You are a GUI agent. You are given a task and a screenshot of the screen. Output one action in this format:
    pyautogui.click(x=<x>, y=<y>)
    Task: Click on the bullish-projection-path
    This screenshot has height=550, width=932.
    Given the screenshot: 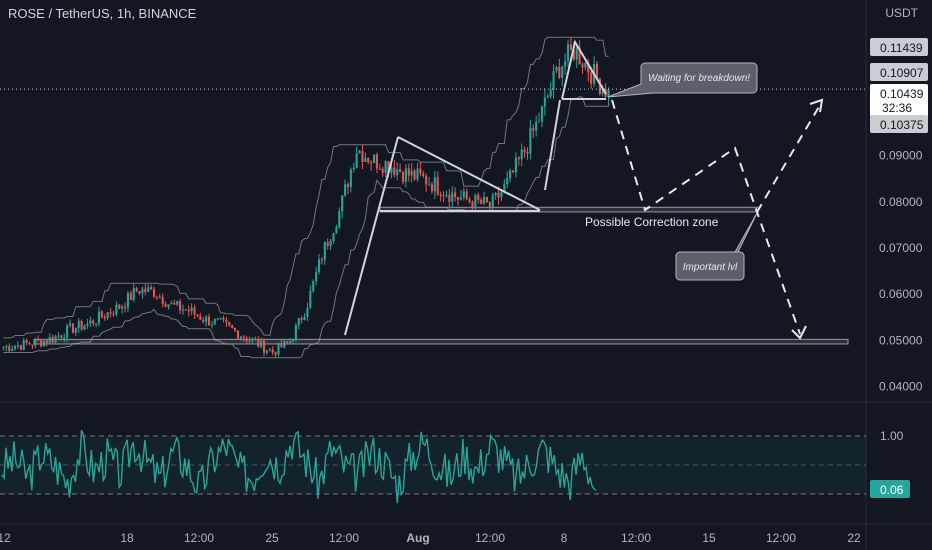 What is the action you would take?
    pyautogui.click(x=788, y=158)
    